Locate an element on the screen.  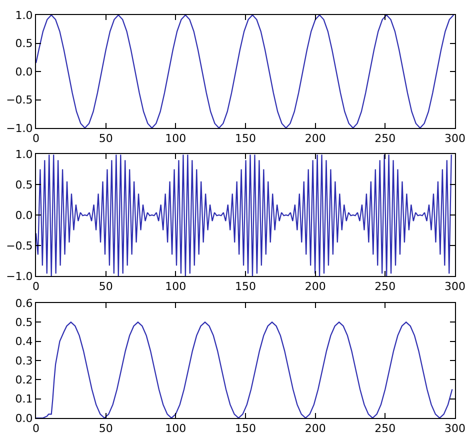
y-tick-label: 0.2 is located at coordinates (24, 380).